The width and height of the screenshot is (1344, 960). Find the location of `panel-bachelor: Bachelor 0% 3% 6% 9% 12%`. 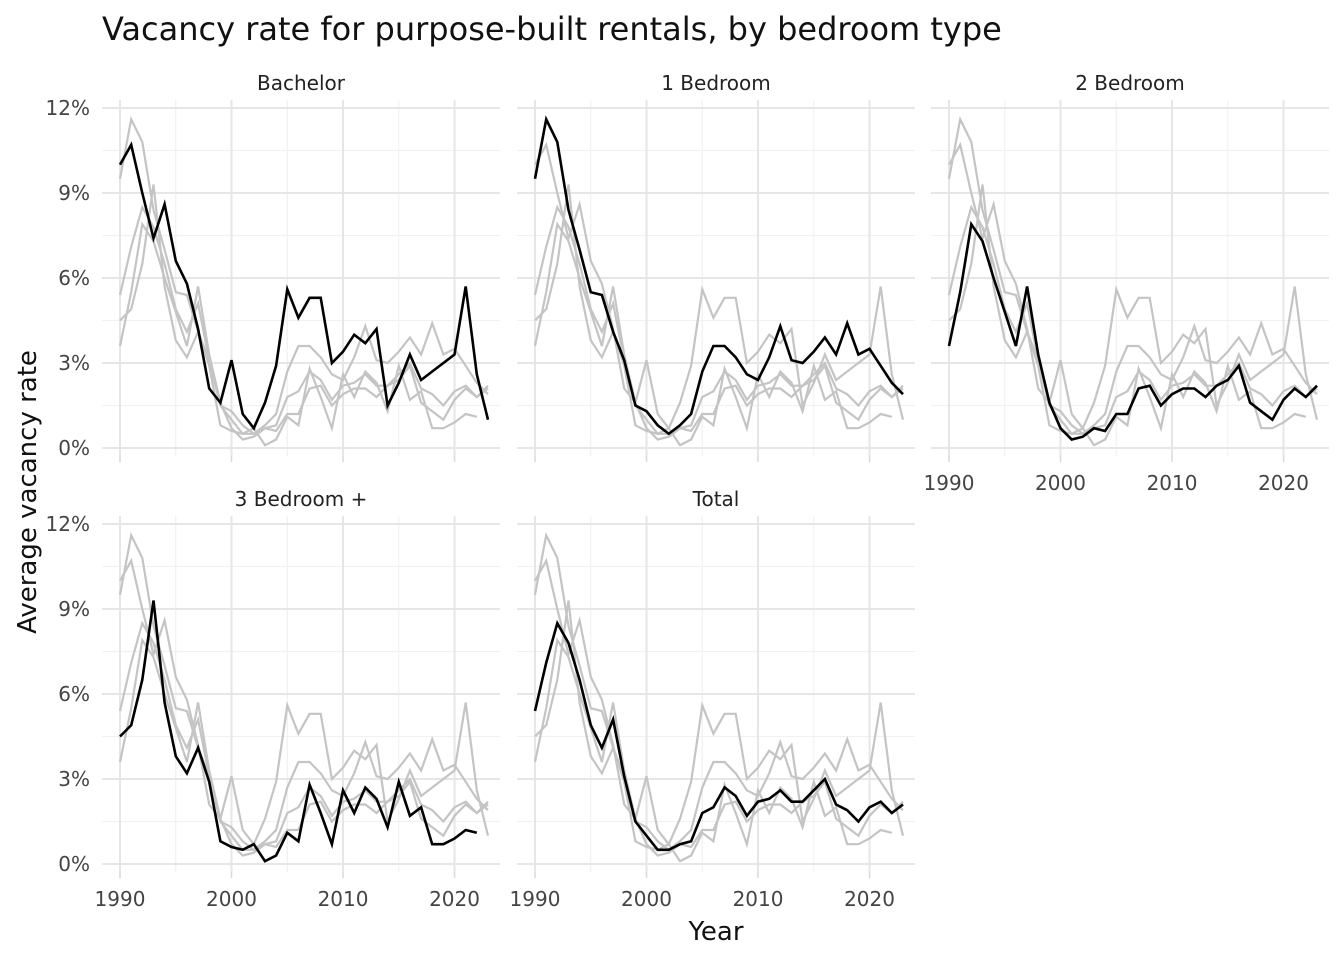

panel-bachelor: Bachelor 0% 3% 6% 9% 12% is located at coordinates (273, 266).